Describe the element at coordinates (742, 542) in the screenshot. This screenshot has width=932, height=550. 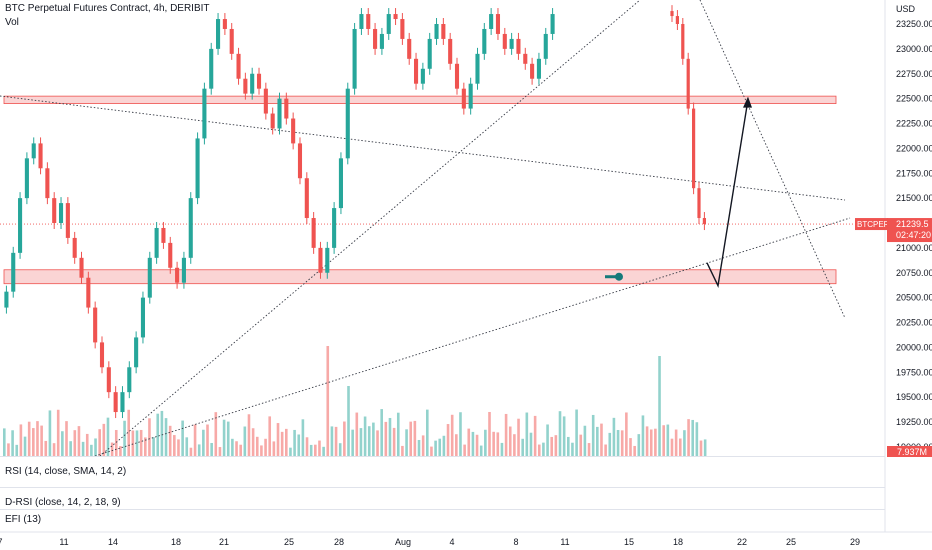
I see `time-tick-label: 22` at that location.